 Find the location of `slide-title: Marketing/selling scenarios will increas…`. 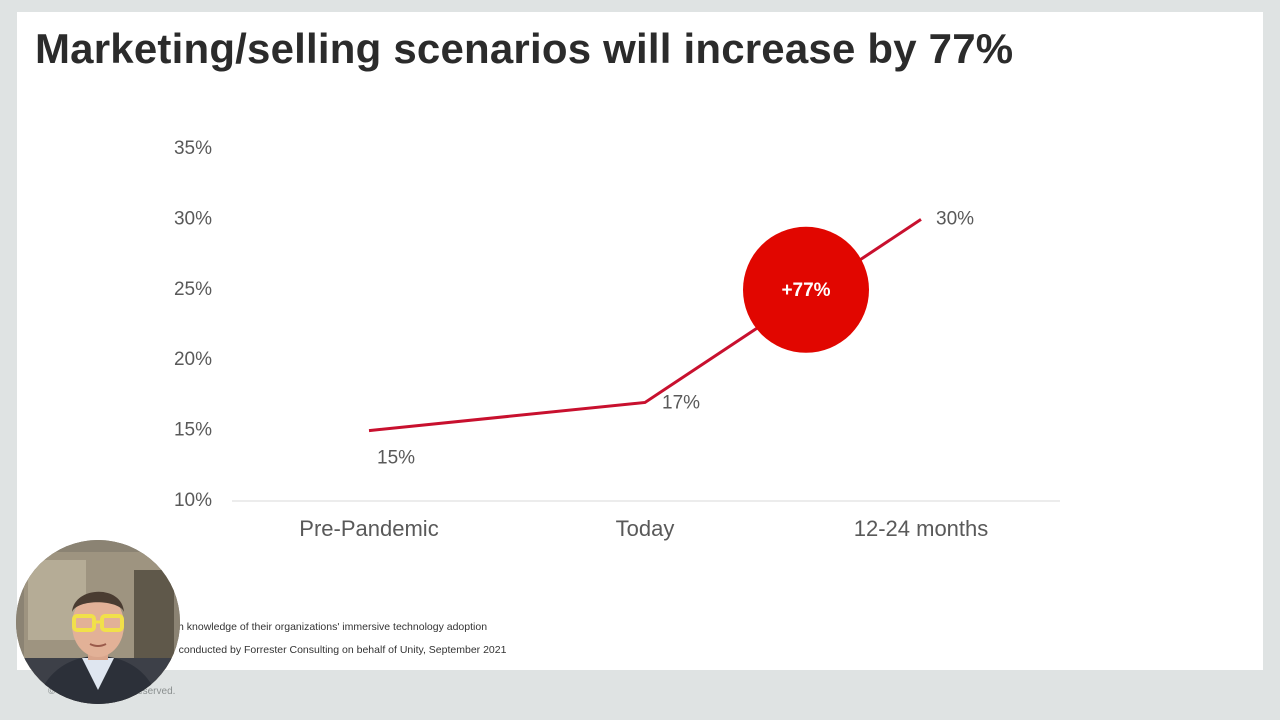

slide-title: Marketing/selling scenarios will increas… is located at coordinates (524, 48).